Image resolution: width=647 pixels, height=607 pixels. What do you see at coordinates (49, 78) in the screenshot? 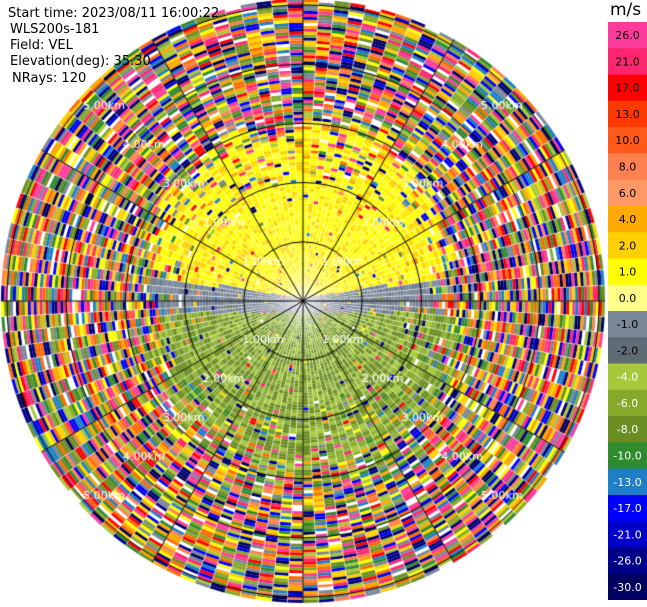
I see `nrays-label: NRays: 120` at bounding box center [49, 78].